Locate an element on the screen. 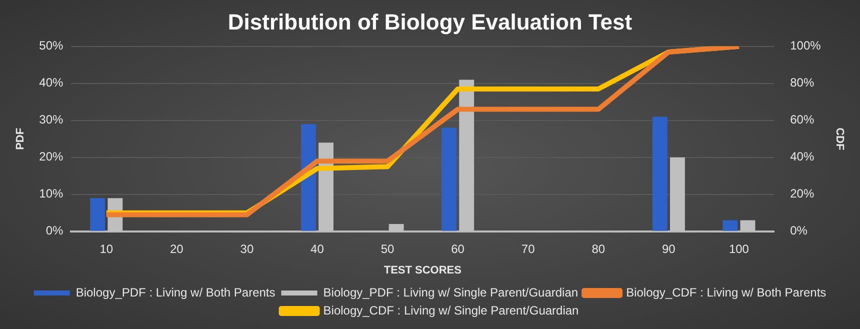  legend-label: Biology_PDF : Living w/ Single Parent/Guardian is located at coordinates (450, 292).